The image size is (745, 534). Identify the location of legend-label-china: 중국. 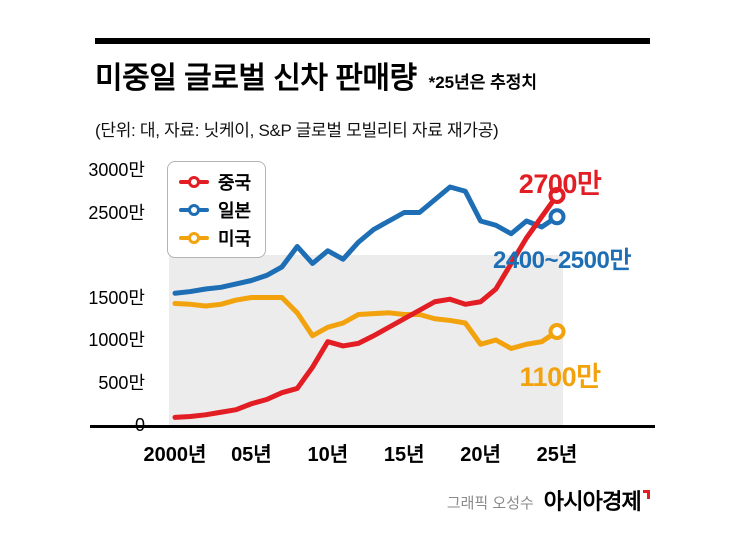
(235, 182).